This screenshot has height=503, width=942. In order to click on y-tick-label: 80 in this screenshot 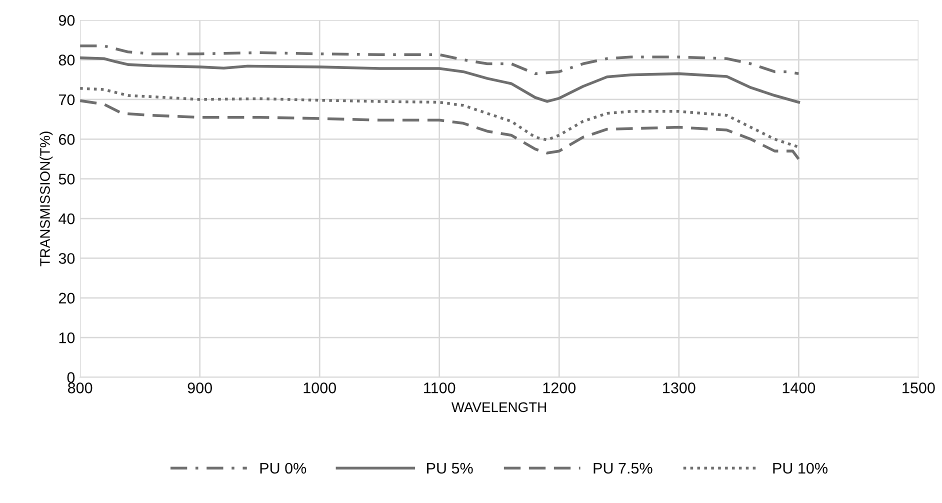, I will do `click(66, 60)`.